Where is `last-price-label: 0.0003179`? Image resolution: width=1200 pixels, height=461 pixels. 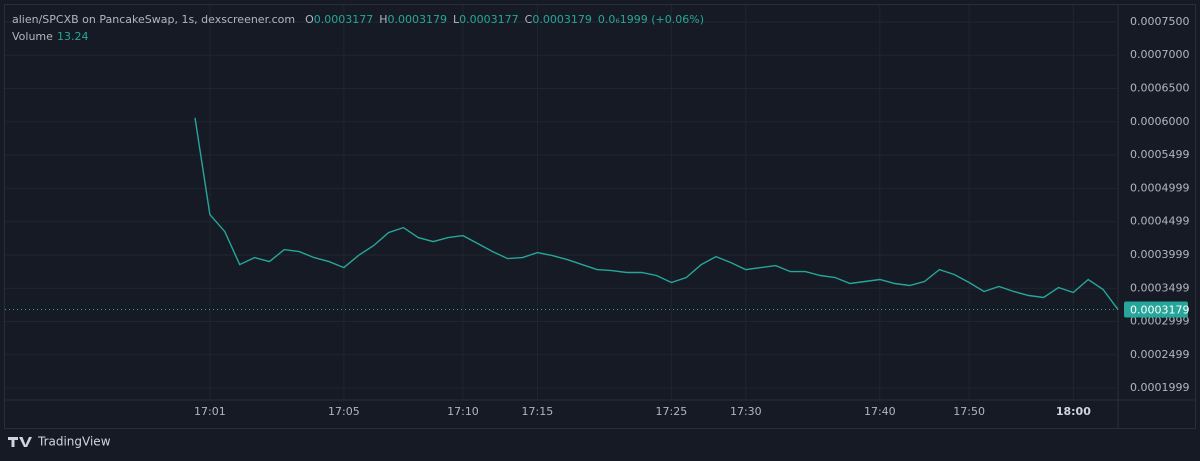 last-price-label: 0.0003179 is located at coordinates (1160, 310).